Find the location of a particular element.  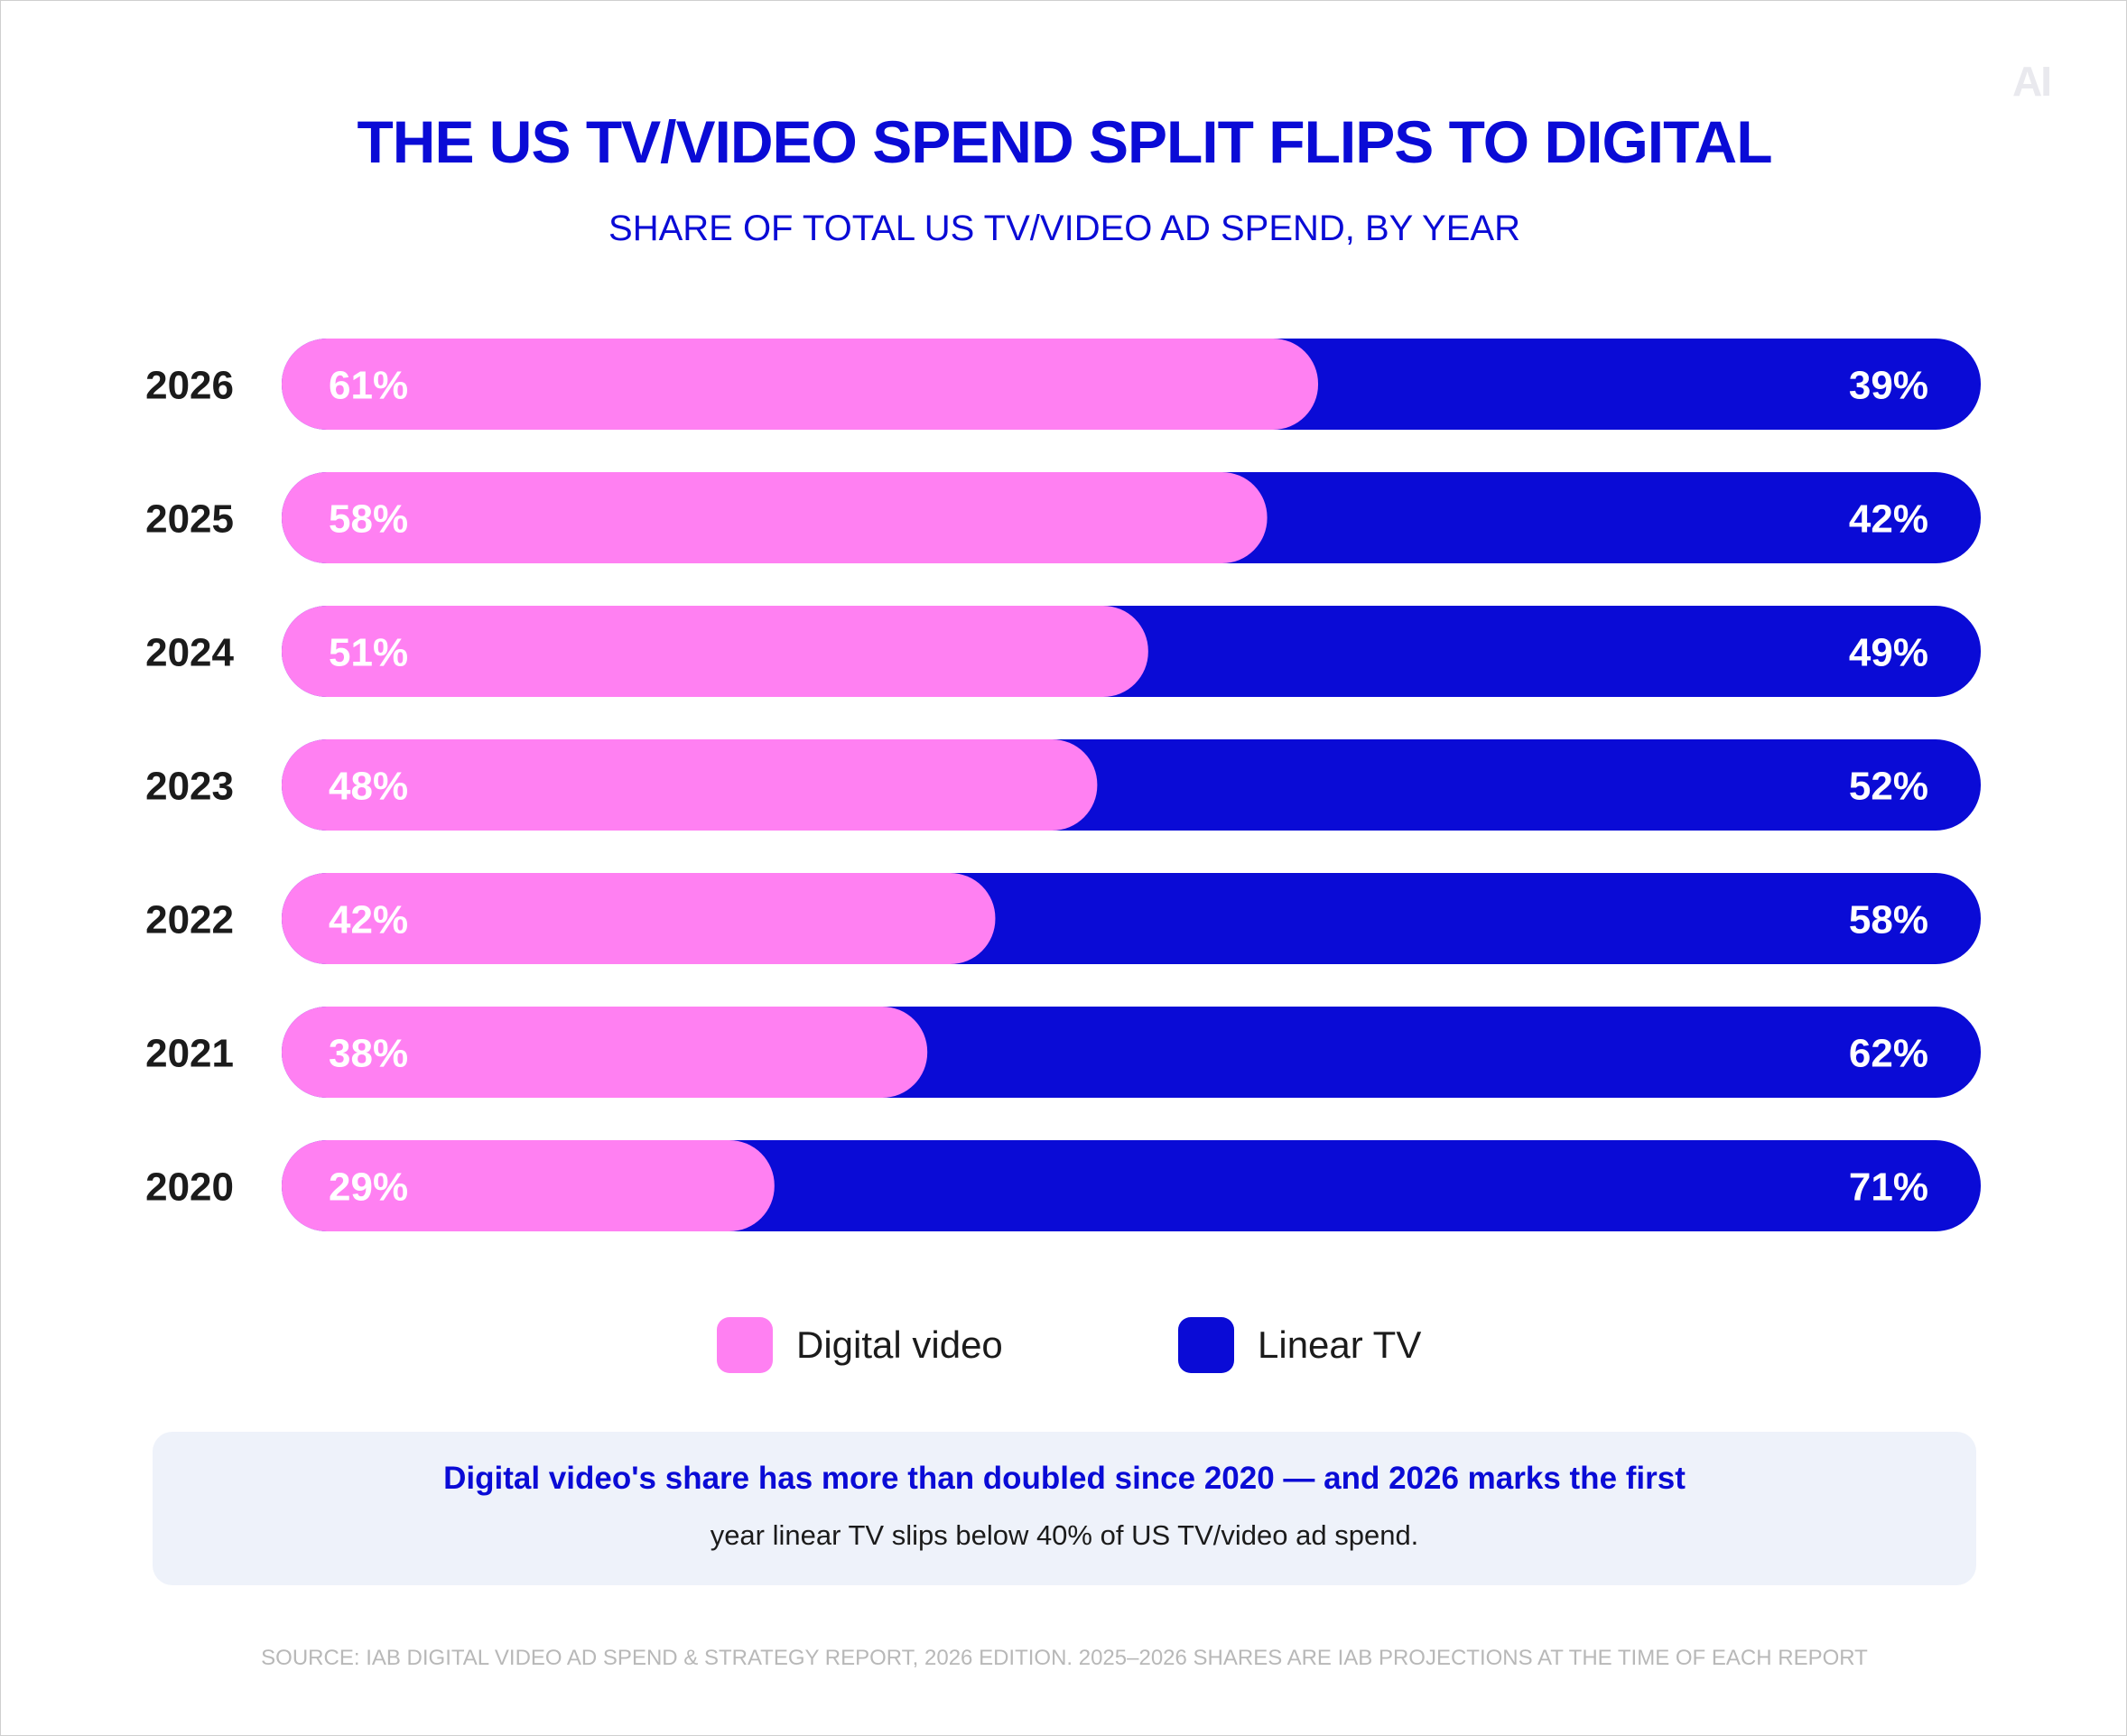

value-label-digital: 38% is located at coordinates (368, 1054).